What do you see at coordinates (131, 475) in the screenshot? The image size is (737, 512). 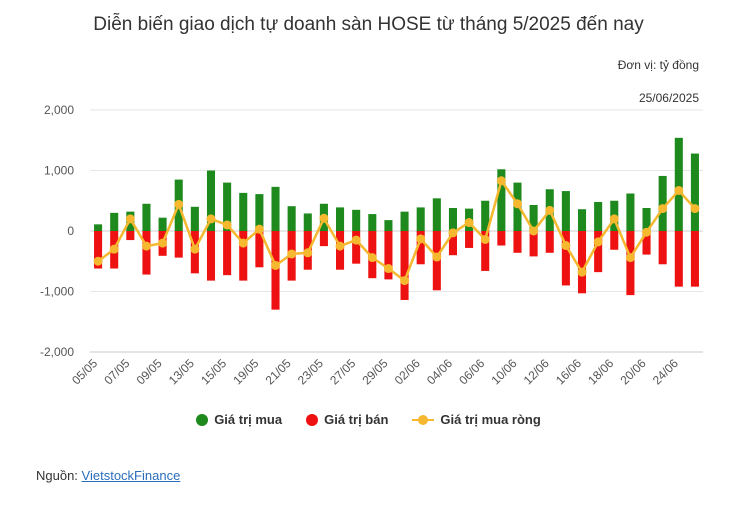 I see `source-link: VietstockFinance` at bounding box center [131, 475].